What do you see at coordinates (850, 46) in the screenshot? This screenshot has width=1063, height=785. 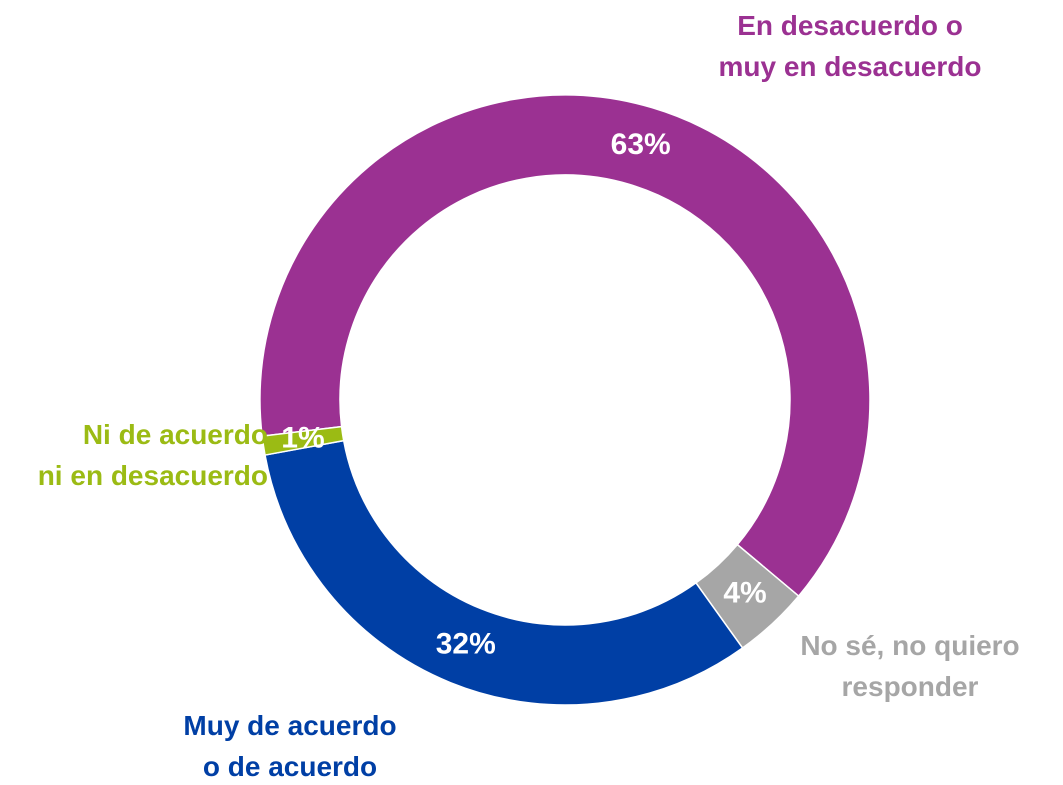 I see `category-label: En desacuerdo o muy en desacuerdo` at bounding box center [850, 46].